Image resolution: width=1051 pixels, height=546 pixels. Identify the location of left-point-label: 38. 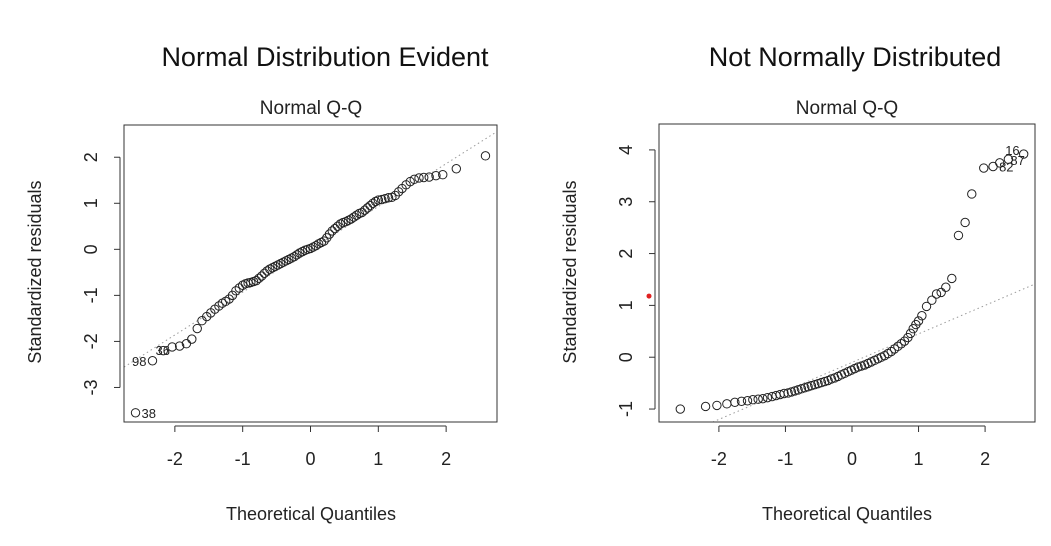
(149, 413).